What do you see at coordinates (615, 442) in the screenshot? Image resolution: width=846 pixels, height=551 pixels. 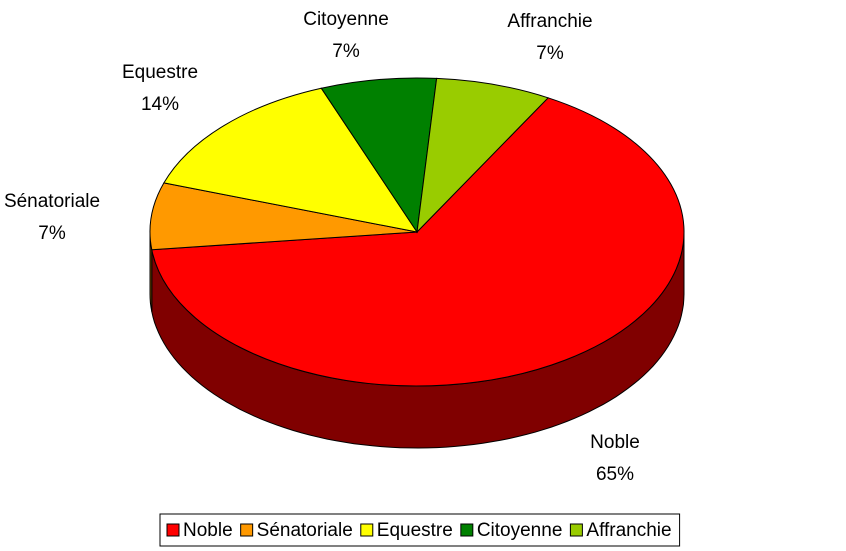 I see `slice-name: Noble` at bounding box center [615, 442].